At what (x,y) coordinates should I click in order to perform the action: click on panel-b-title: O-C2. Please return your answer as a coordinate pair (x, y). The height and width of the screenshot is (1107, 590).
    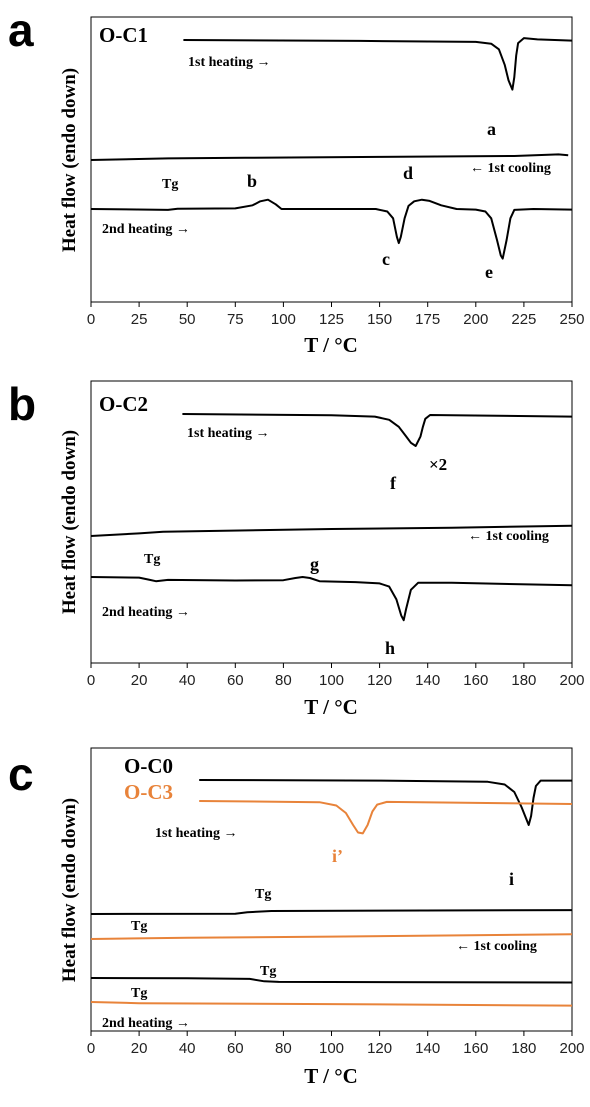
    Looking at the image, I should click on (123, 404).